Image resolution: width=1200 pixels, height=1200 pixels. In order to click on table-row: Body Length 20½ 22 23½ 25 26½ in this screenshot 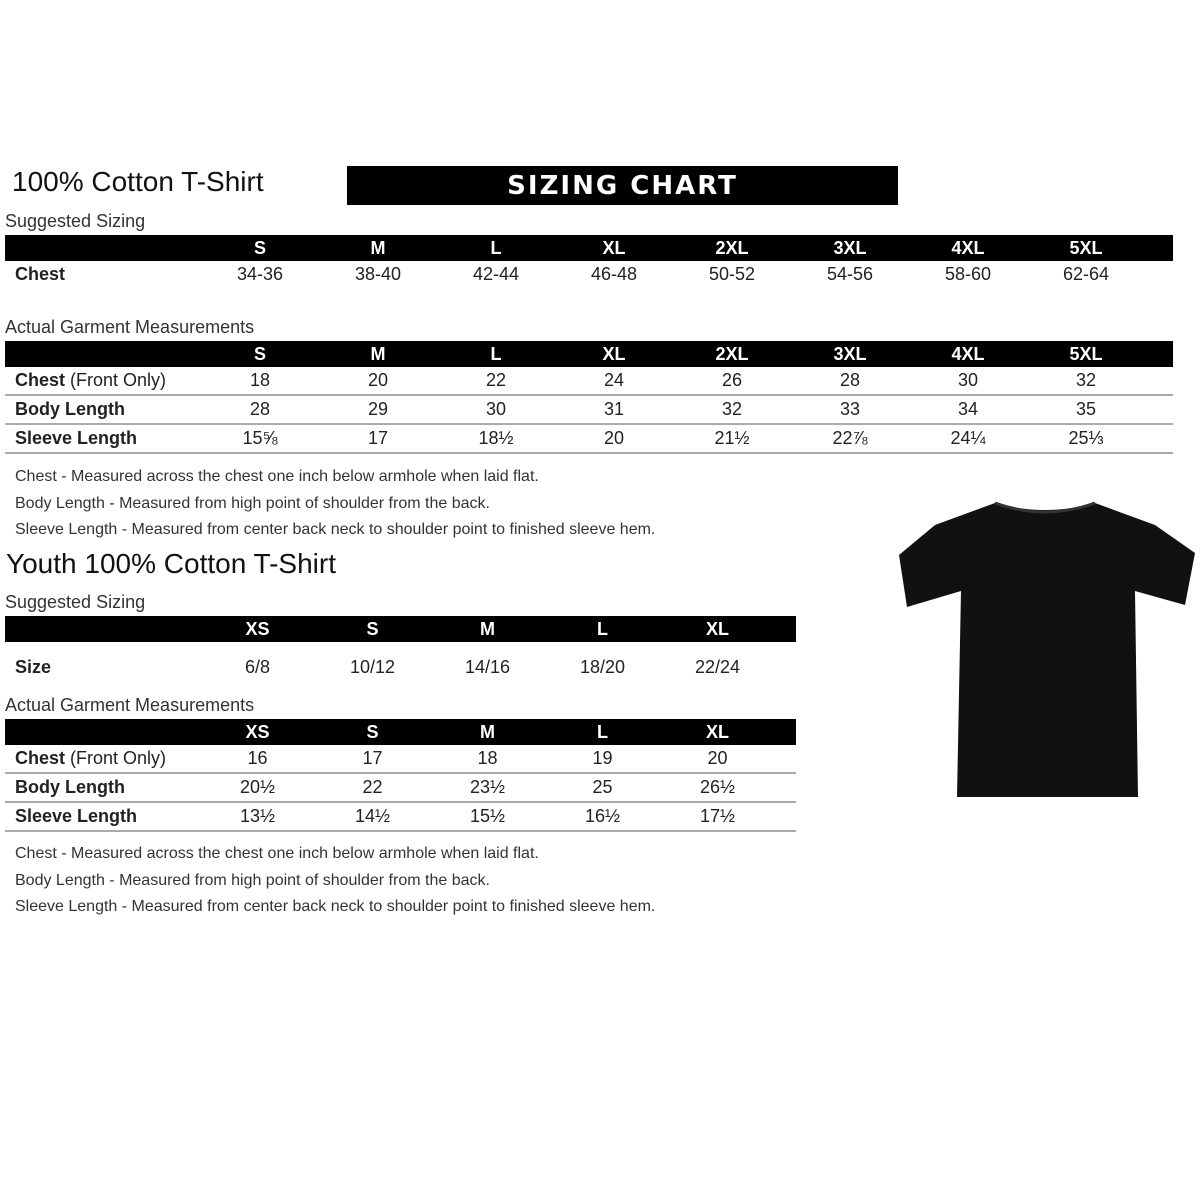, I will do `click(400, 788)`.